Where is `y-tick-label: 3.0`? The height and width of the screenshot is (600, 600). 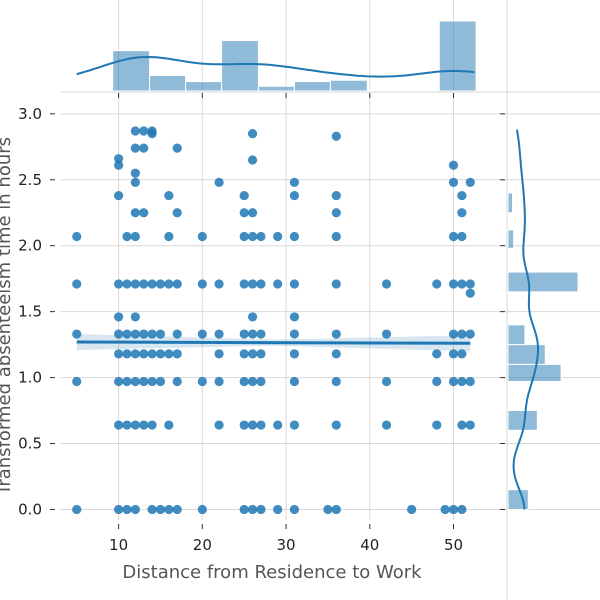
y-tick-label: 3.0 is located at coordinates (30, 114).